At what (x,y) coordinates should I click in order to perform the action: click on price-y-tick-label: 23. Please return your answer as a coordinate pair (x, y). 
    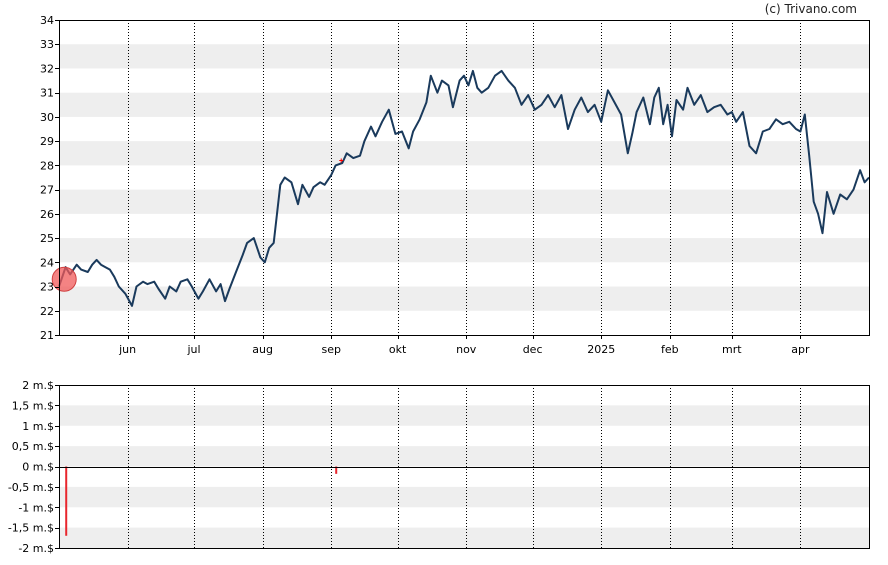
    Looking at the image, I should click on (47, 287).